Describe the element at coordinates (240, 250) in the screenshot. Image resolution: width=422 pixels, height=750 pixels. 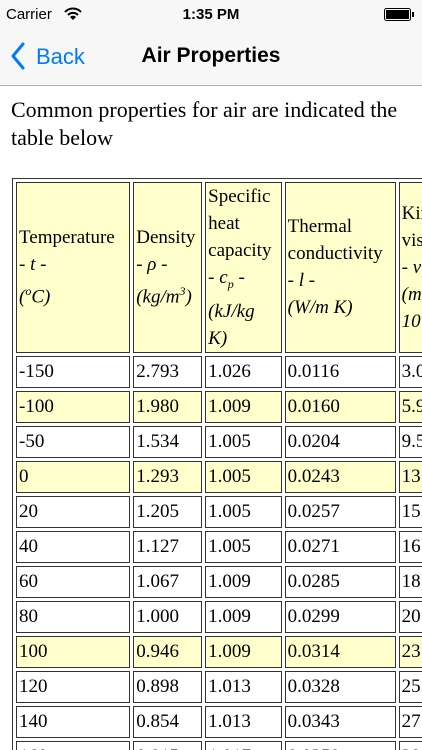
I see `header-text: capacity` at that location.